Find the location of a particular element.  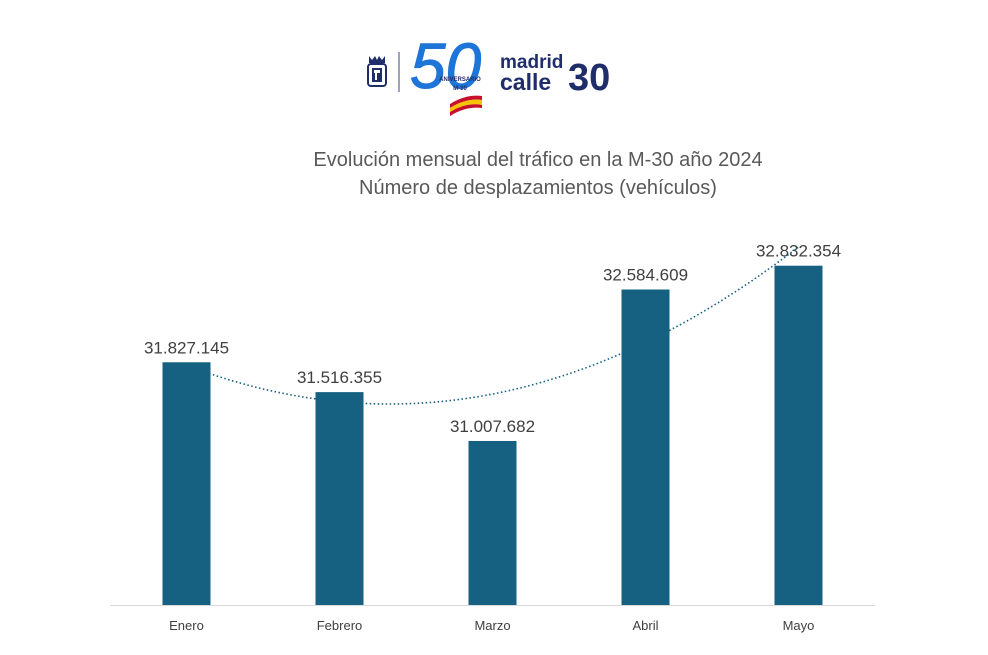

data-label: 31.007.682 is located at coordinates (492, 426).